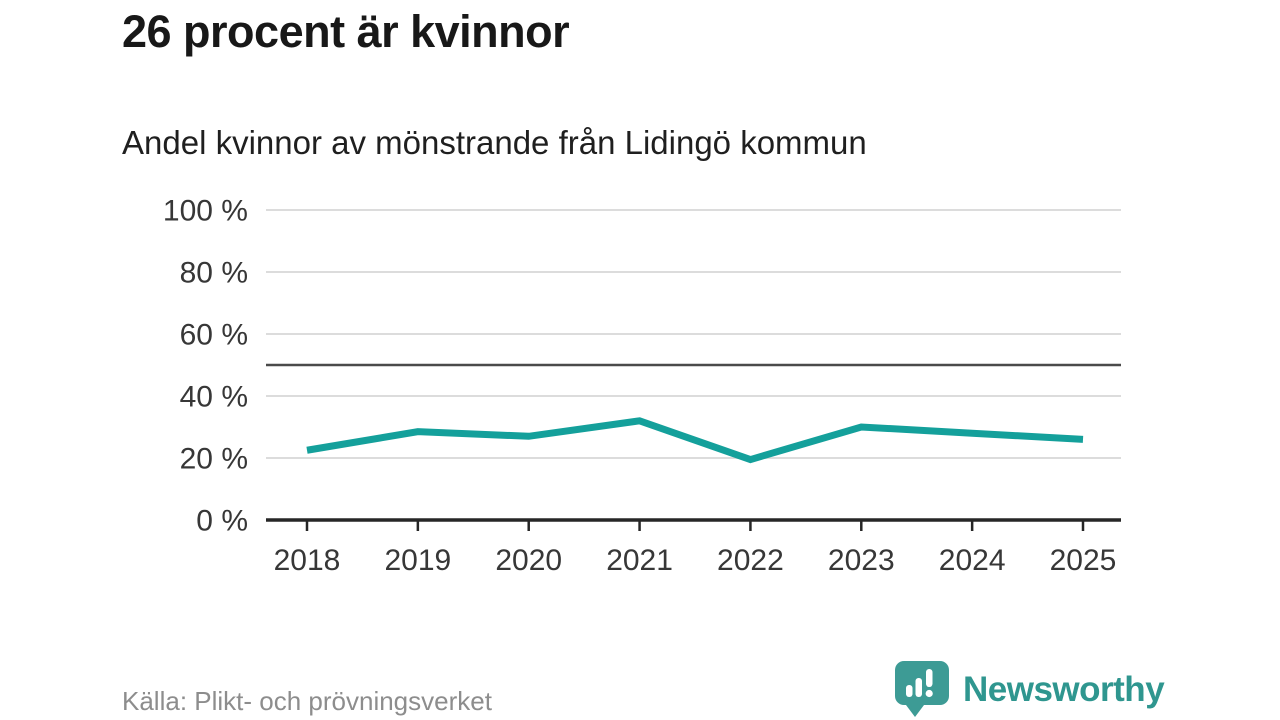 This screenshot has width=1280, height=720. I want to click on x-tick-label: 2023, so click(861, 560).